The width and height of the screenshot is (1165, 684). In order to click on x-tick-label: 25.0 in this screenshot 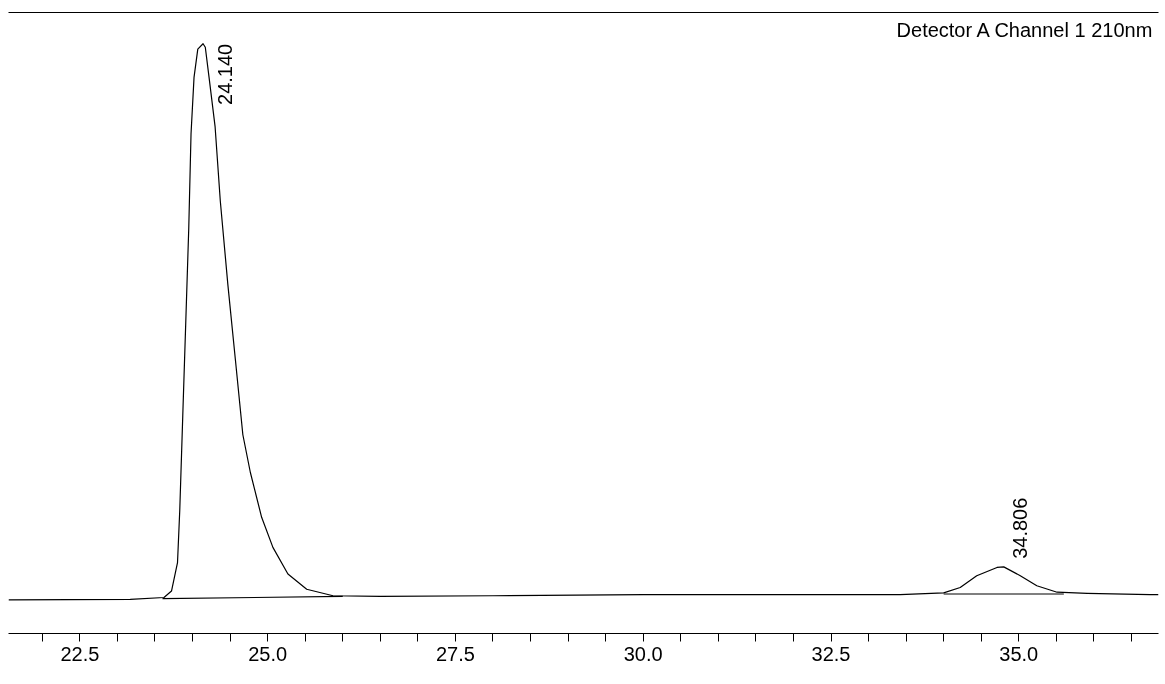, I will do `click(268, 653)`.